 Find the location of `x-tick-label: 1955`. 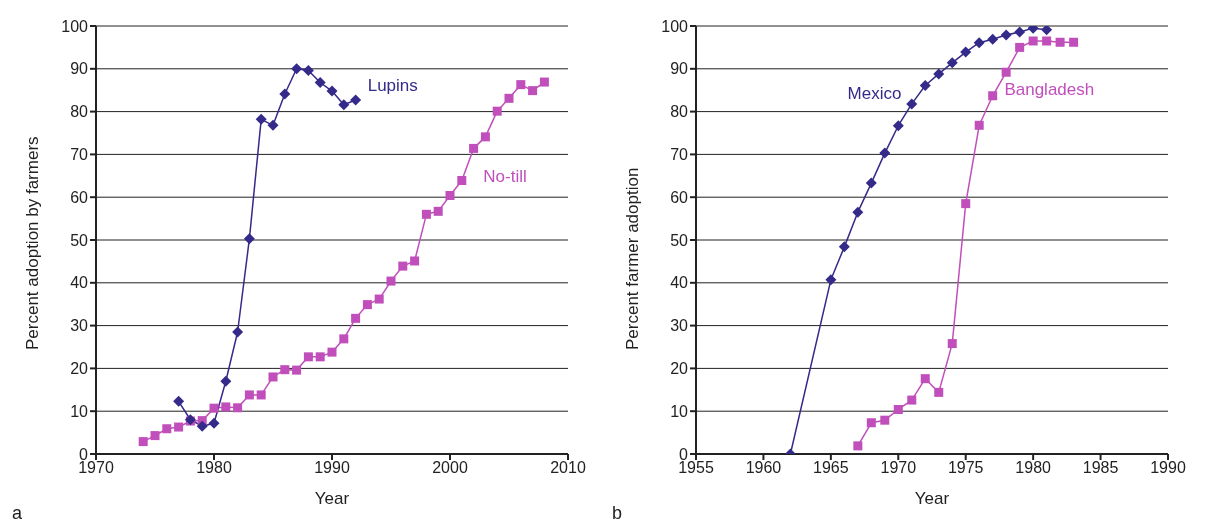

x-tick-label: 1955 is located at coordinates (696, 468).